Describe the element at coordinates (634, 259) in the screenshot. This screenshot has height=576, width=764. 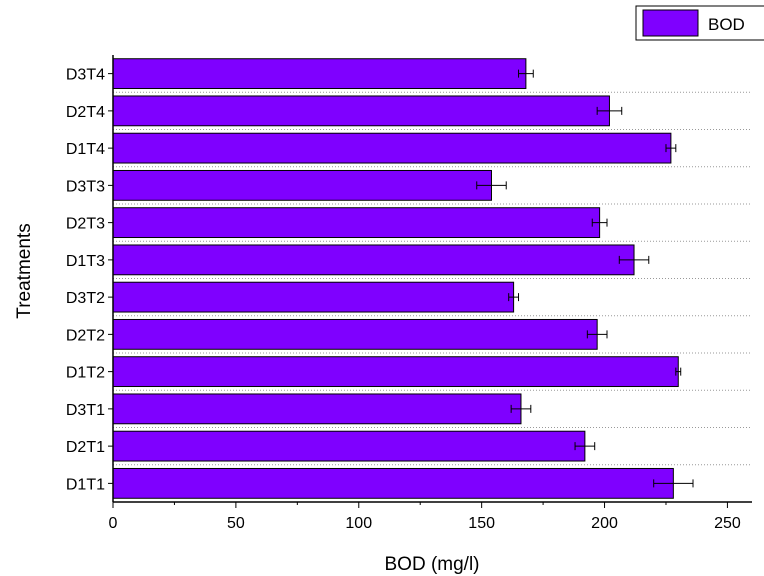
I see `error-bar-d1t3` at that location.